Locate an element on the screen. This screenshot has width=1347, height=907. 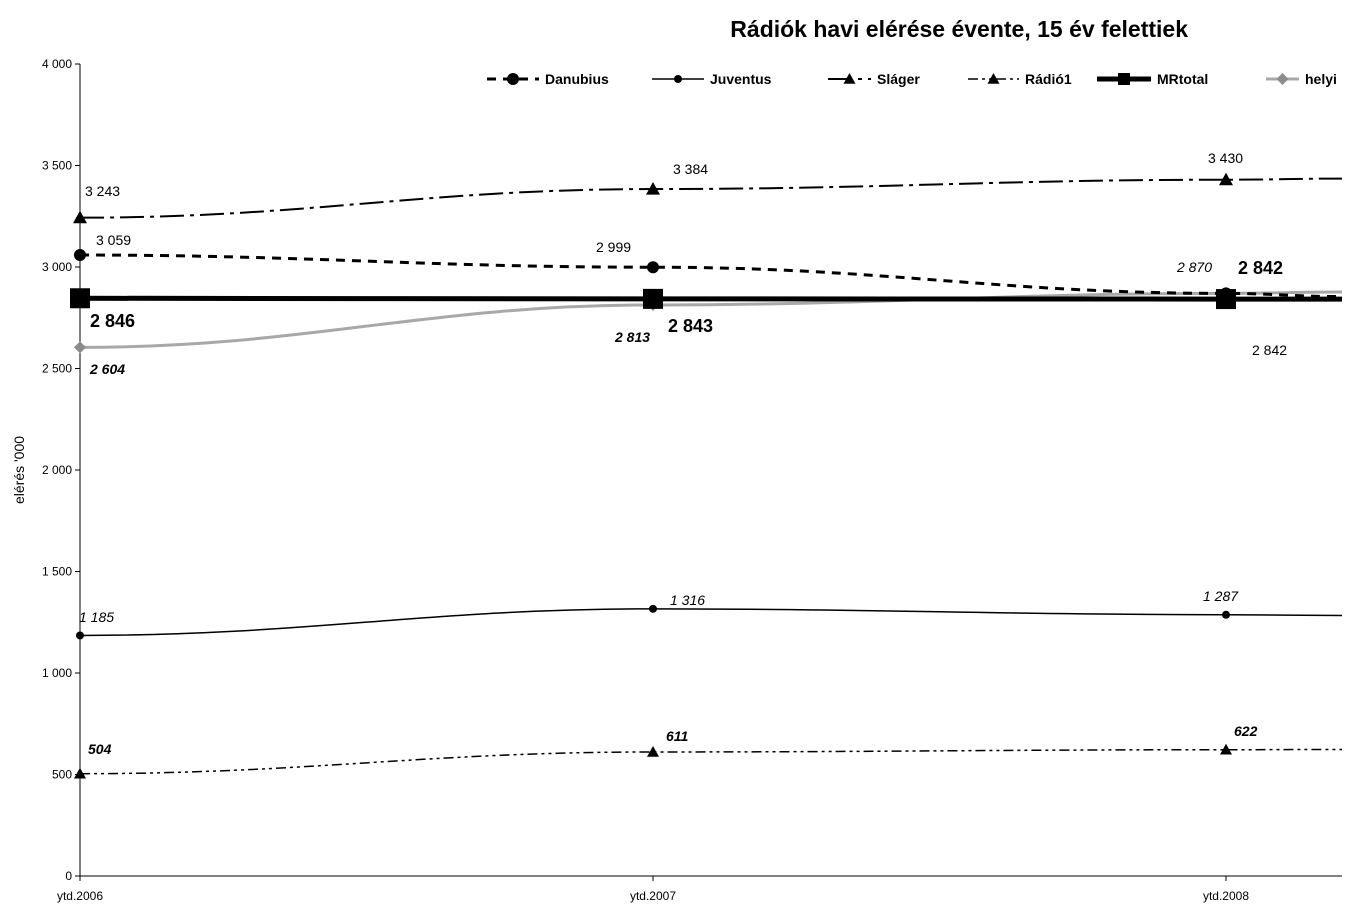
series-danubius is located at coordinates (708, 274).